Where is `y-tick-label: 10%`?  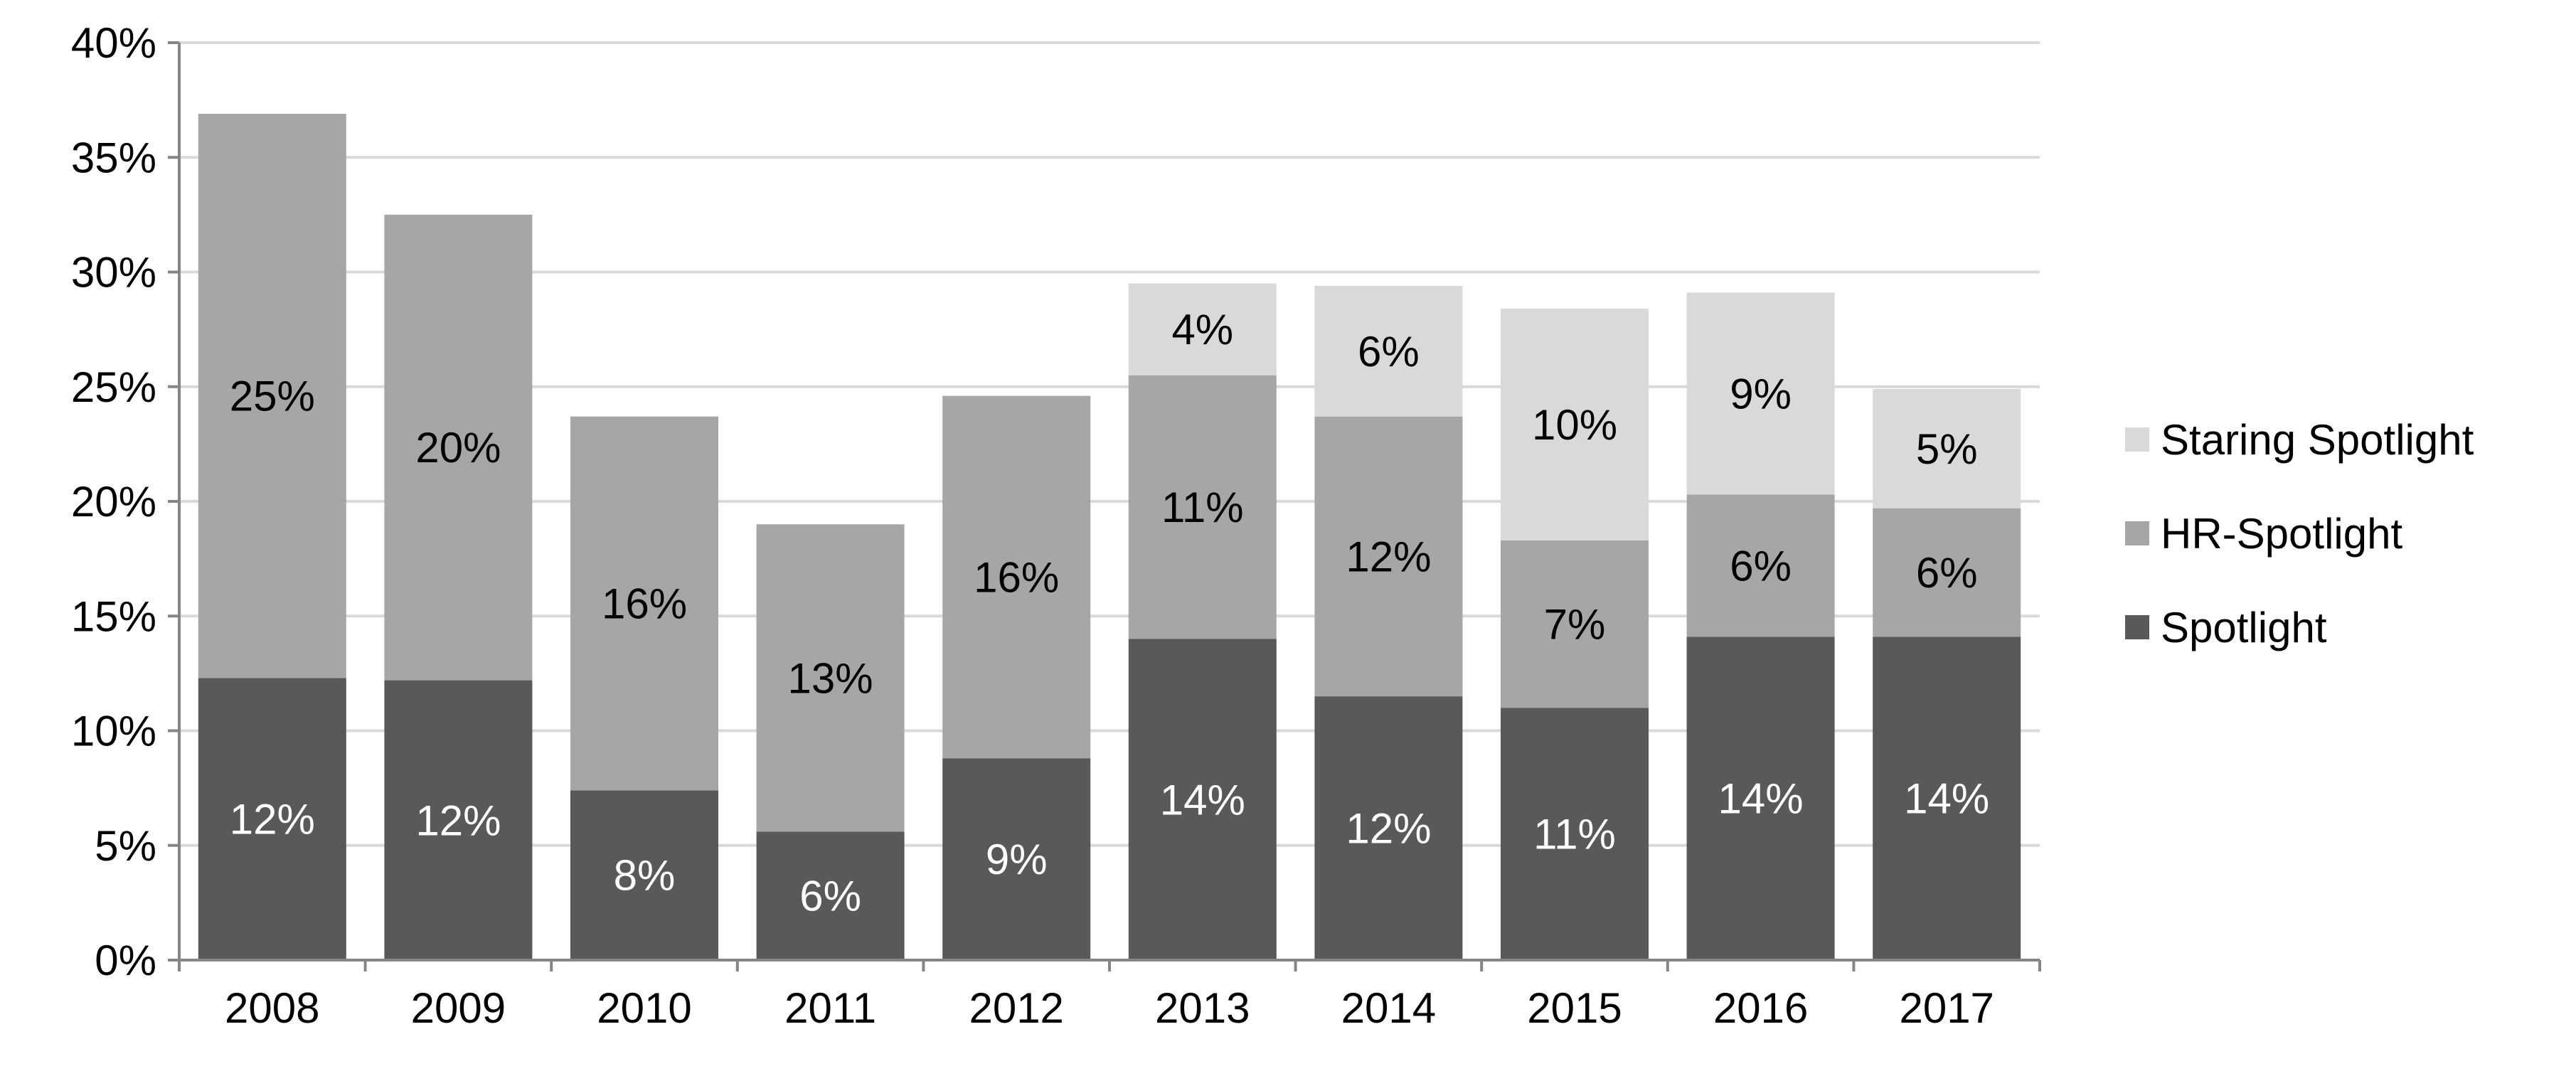 y-tick-label: 10% is located at coordinates (113, 731).